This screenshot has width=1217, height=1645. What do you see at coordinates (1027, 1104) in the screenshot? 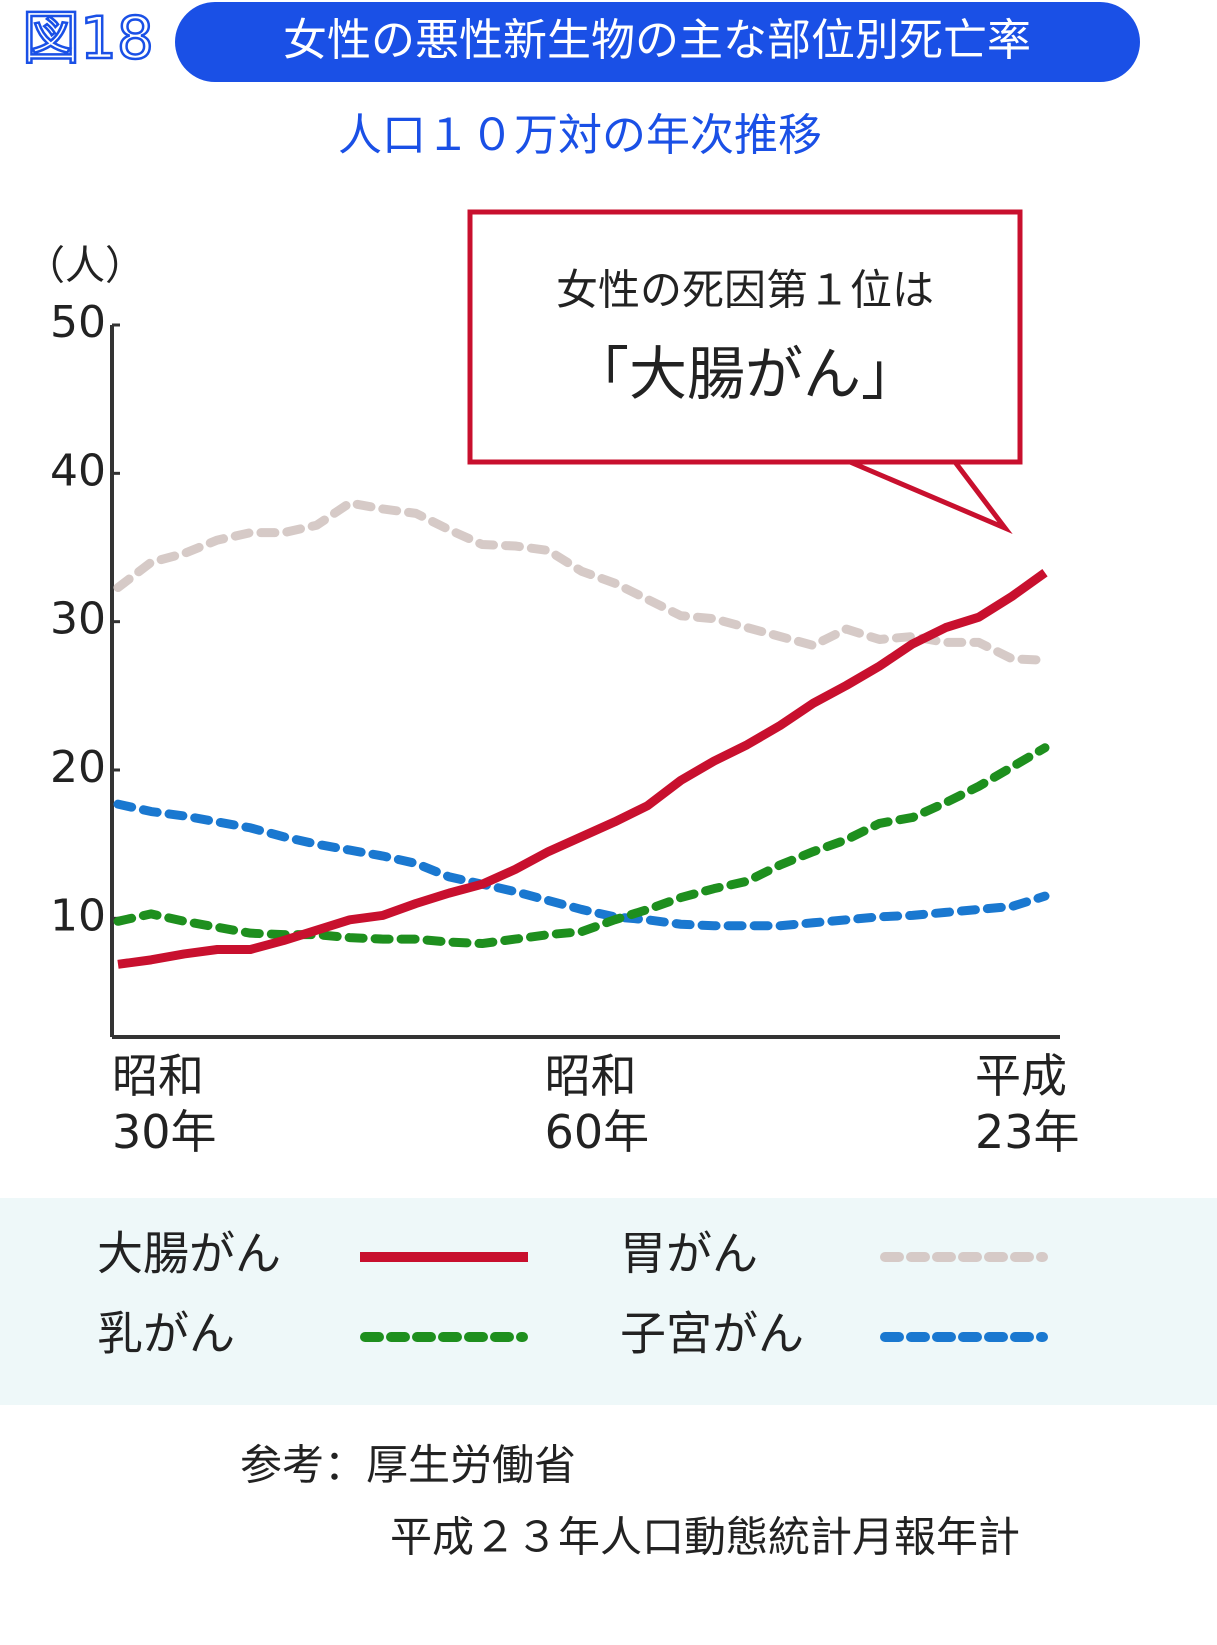
I see `x-tick-label: 平成 23年` at bounding box center [1027, 1104].